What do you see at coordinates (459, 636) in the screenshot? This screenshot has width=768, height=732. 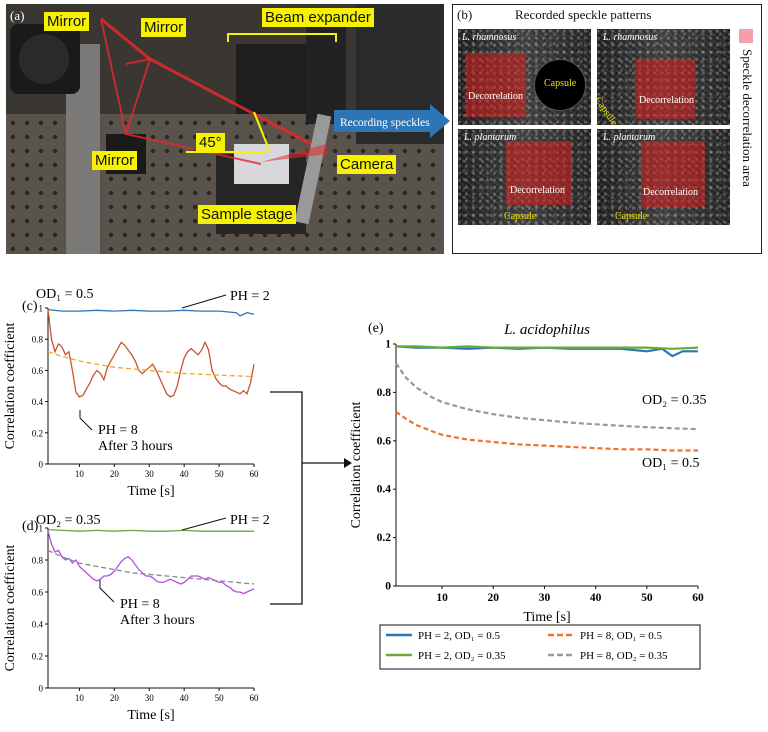 I see `legend-entry-0: PH = 2, OD₁ = 0.5` at bounding box center [459, 636].